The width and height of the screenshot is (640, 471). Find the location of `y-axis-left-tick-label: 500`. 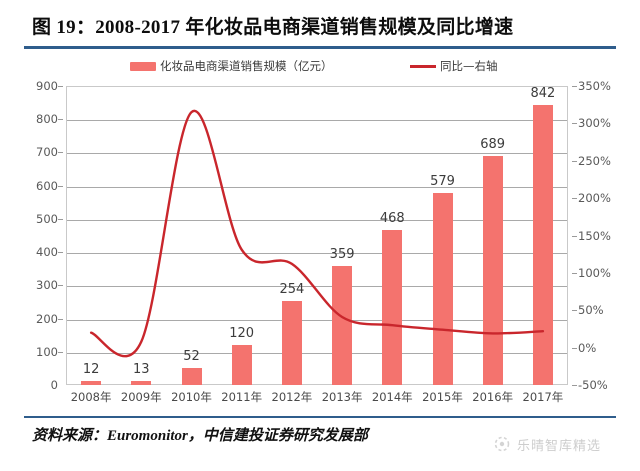

y-axis-left-tick-label: 500 is located at coordinates (47, 218).